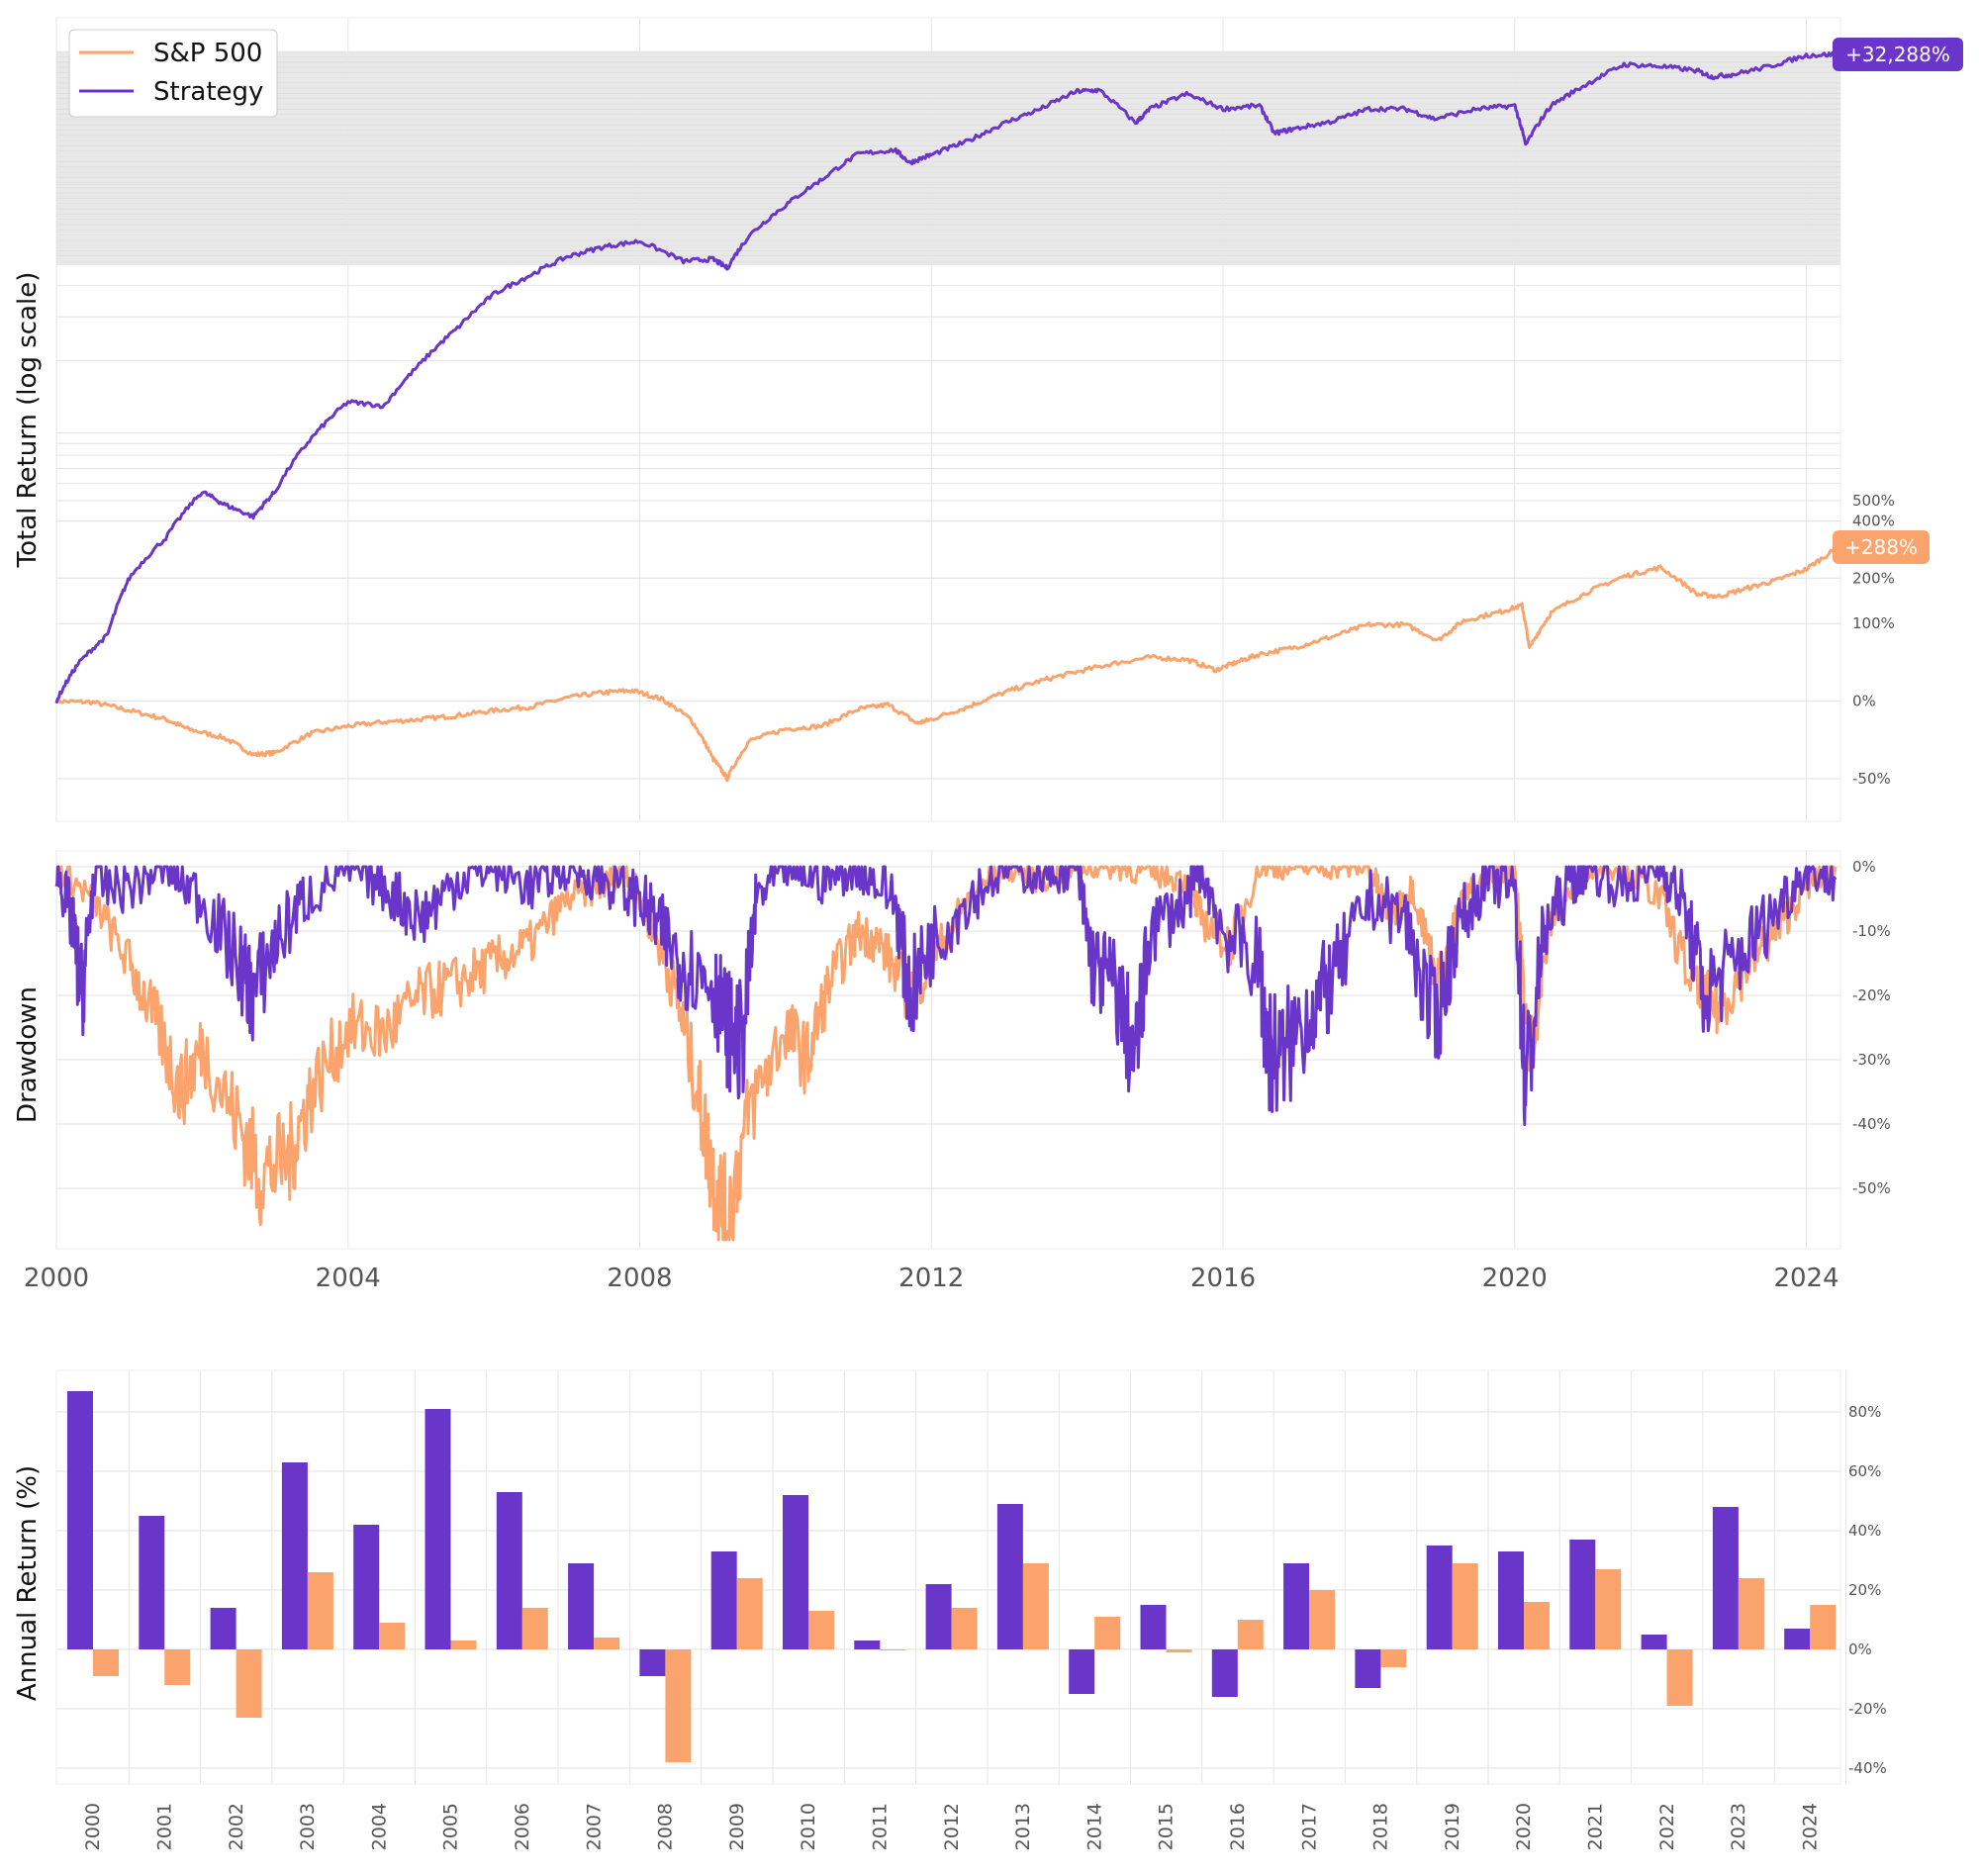  What do you see at coordinates (1465, 1606) in the screenshot?
I see `bar-sp500-2019` at bounding box center [1465, 1606].